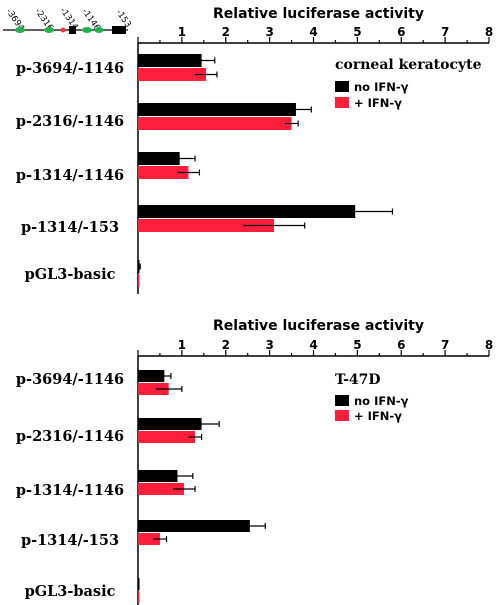 The width and height of the screenshot is (500, 605). What do you see at coordinates (358, 380) in the screenshot?
I see `chart-title: T-47D` at bounding box center [358, 380].